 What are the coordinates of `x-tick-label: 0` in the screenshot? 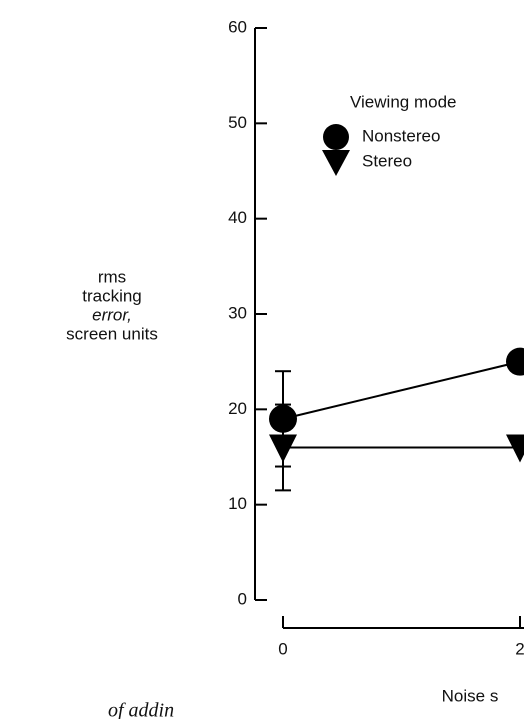 It's located at (282, 648).